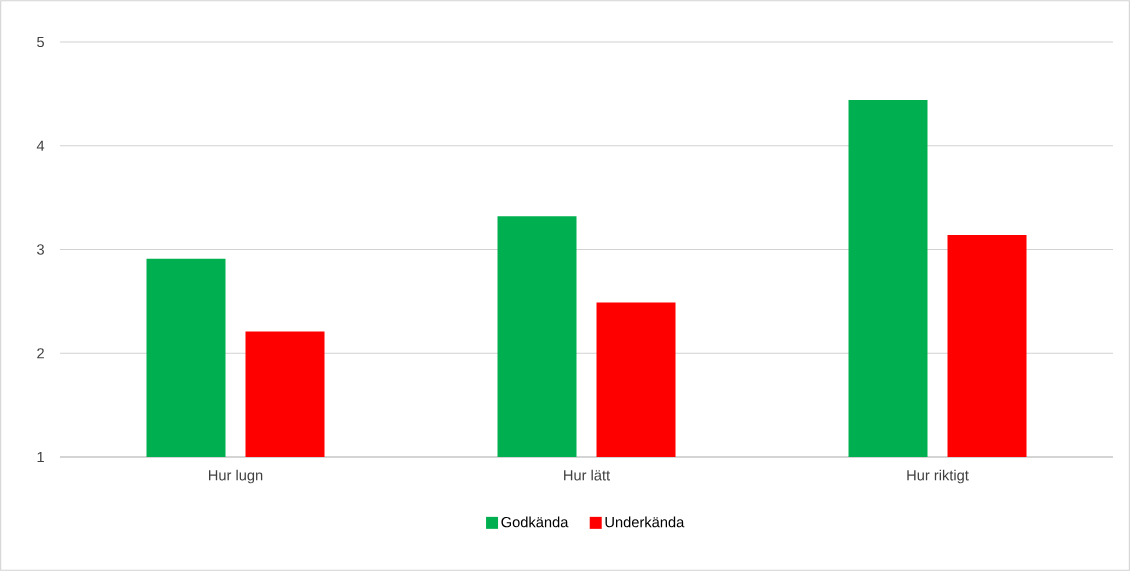 Image resolution: width=1130 pixels, height=571 pixels. Describe the element at coordinates (587, 475) in the screenshot. I see `x-tick-label: Hur lätt` at that location.